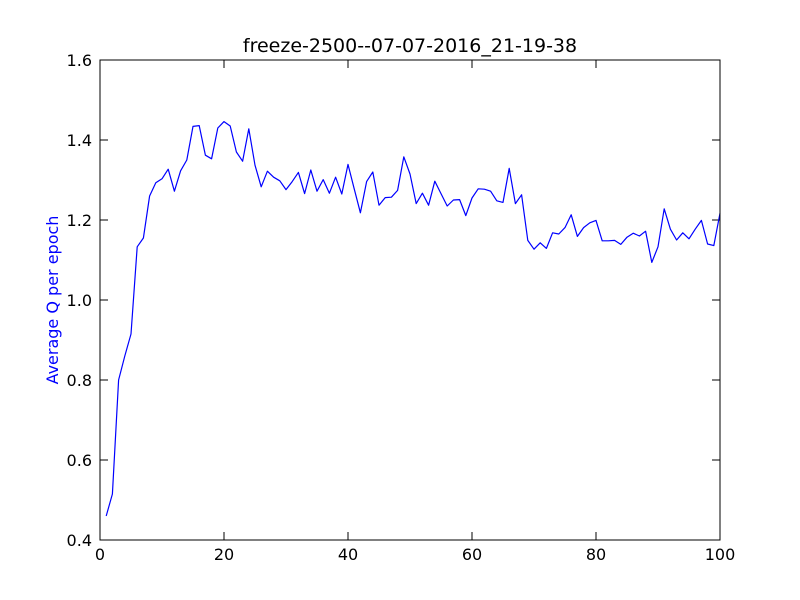  I want to click on y-tick-label: 1.2, so click(79, 220).